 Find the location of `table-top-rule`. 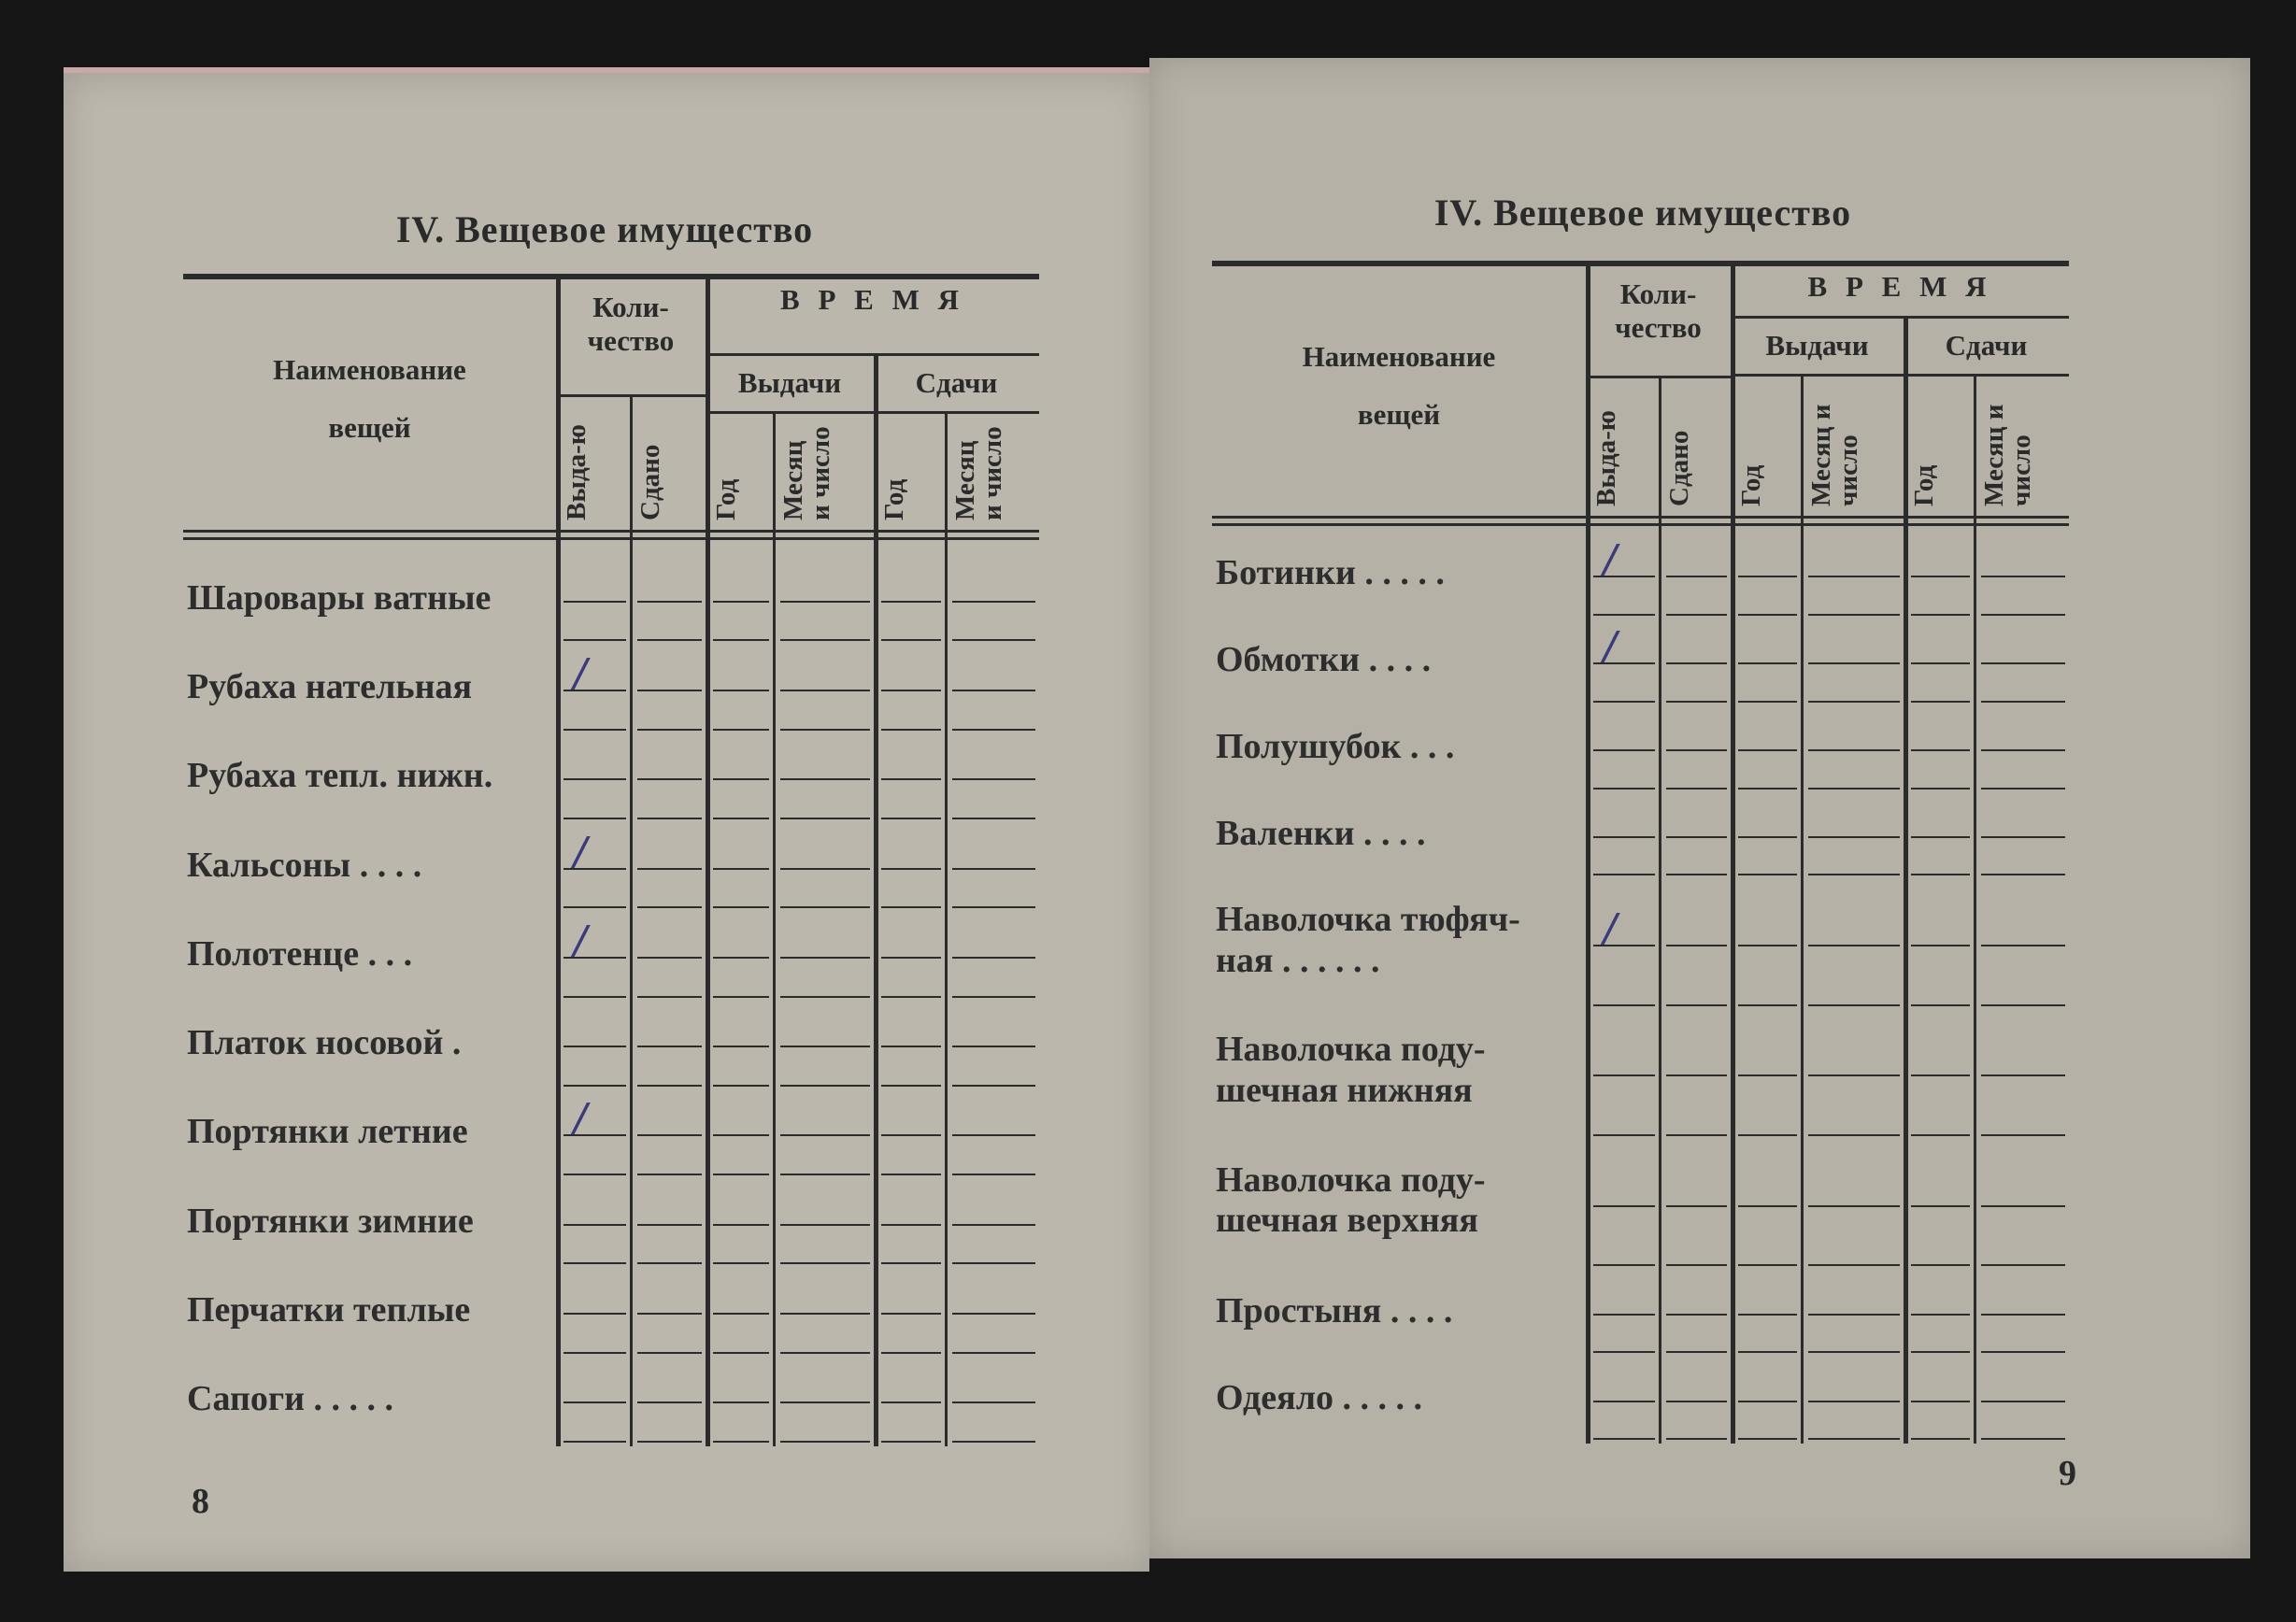

table-top-rule is located at coordinates (611, 276).